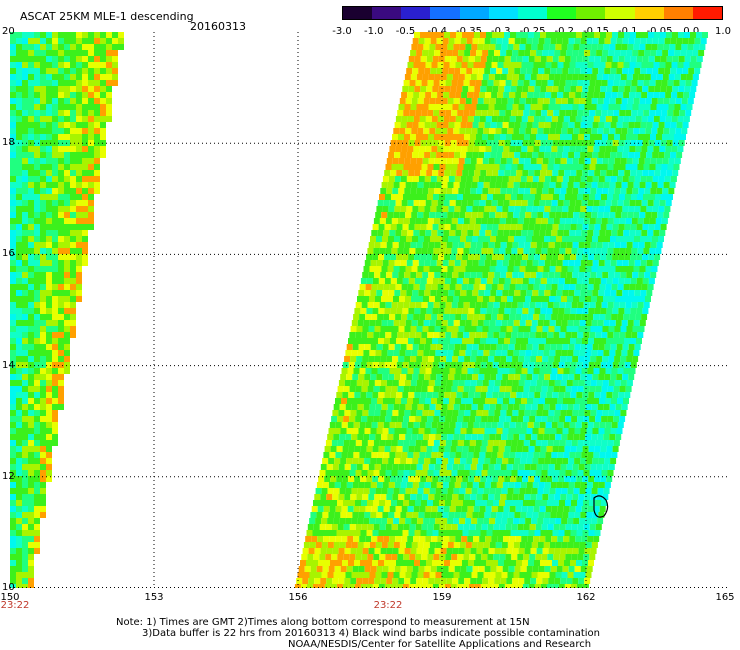 This screenshot has height=650, width=740. Describe the element at coordinates (649, 13) in the screenshot. I see `colorbar-swatch` at that location.